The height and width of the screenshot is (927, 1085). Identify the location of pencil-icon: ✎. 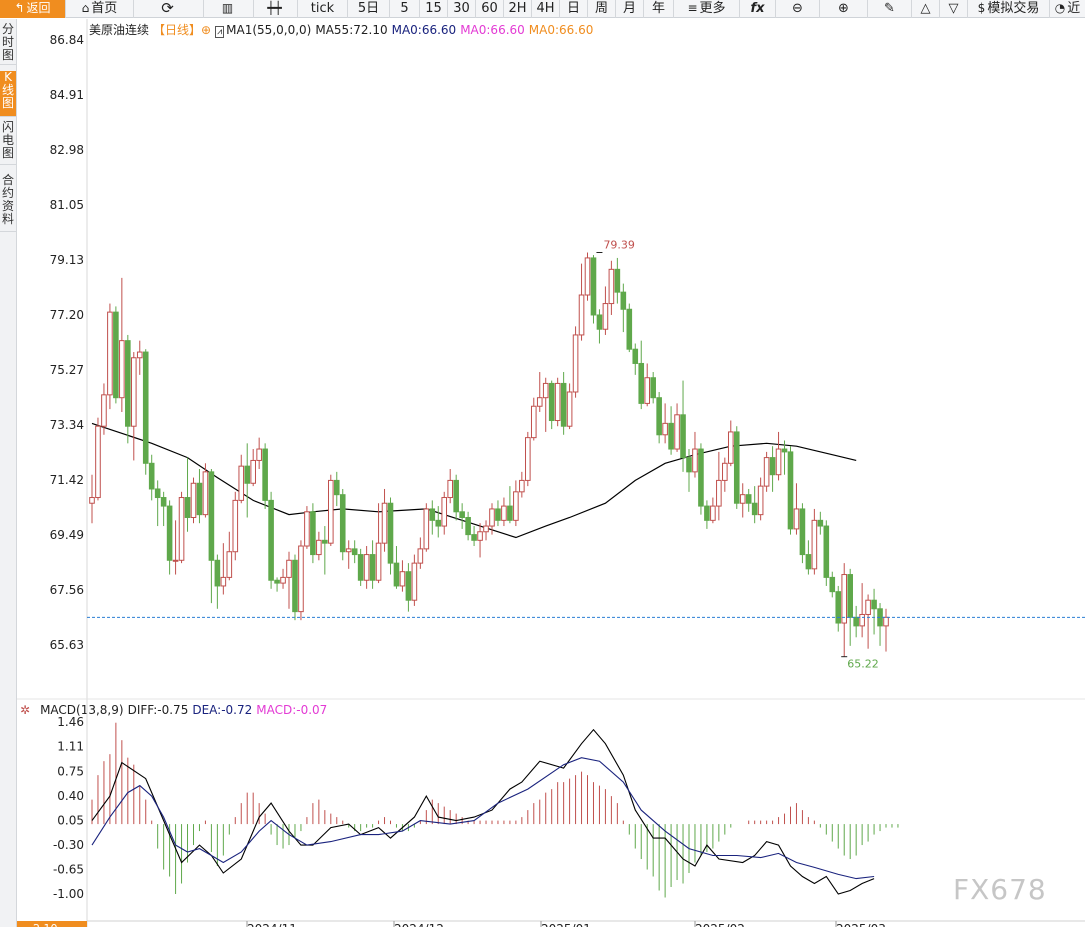
(889, 8).